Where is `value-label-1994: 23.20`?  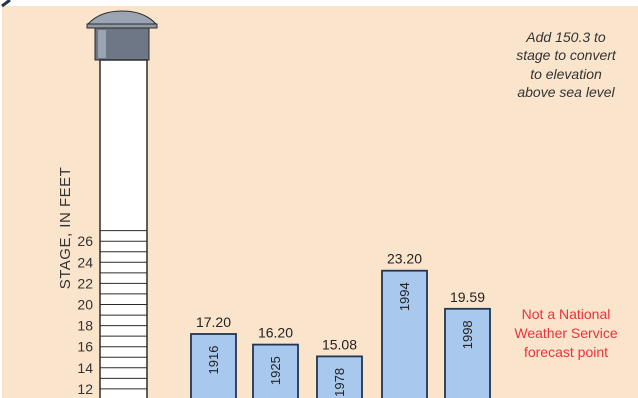
value-label-1994: 23.20 is located at coordinates (404, 259).